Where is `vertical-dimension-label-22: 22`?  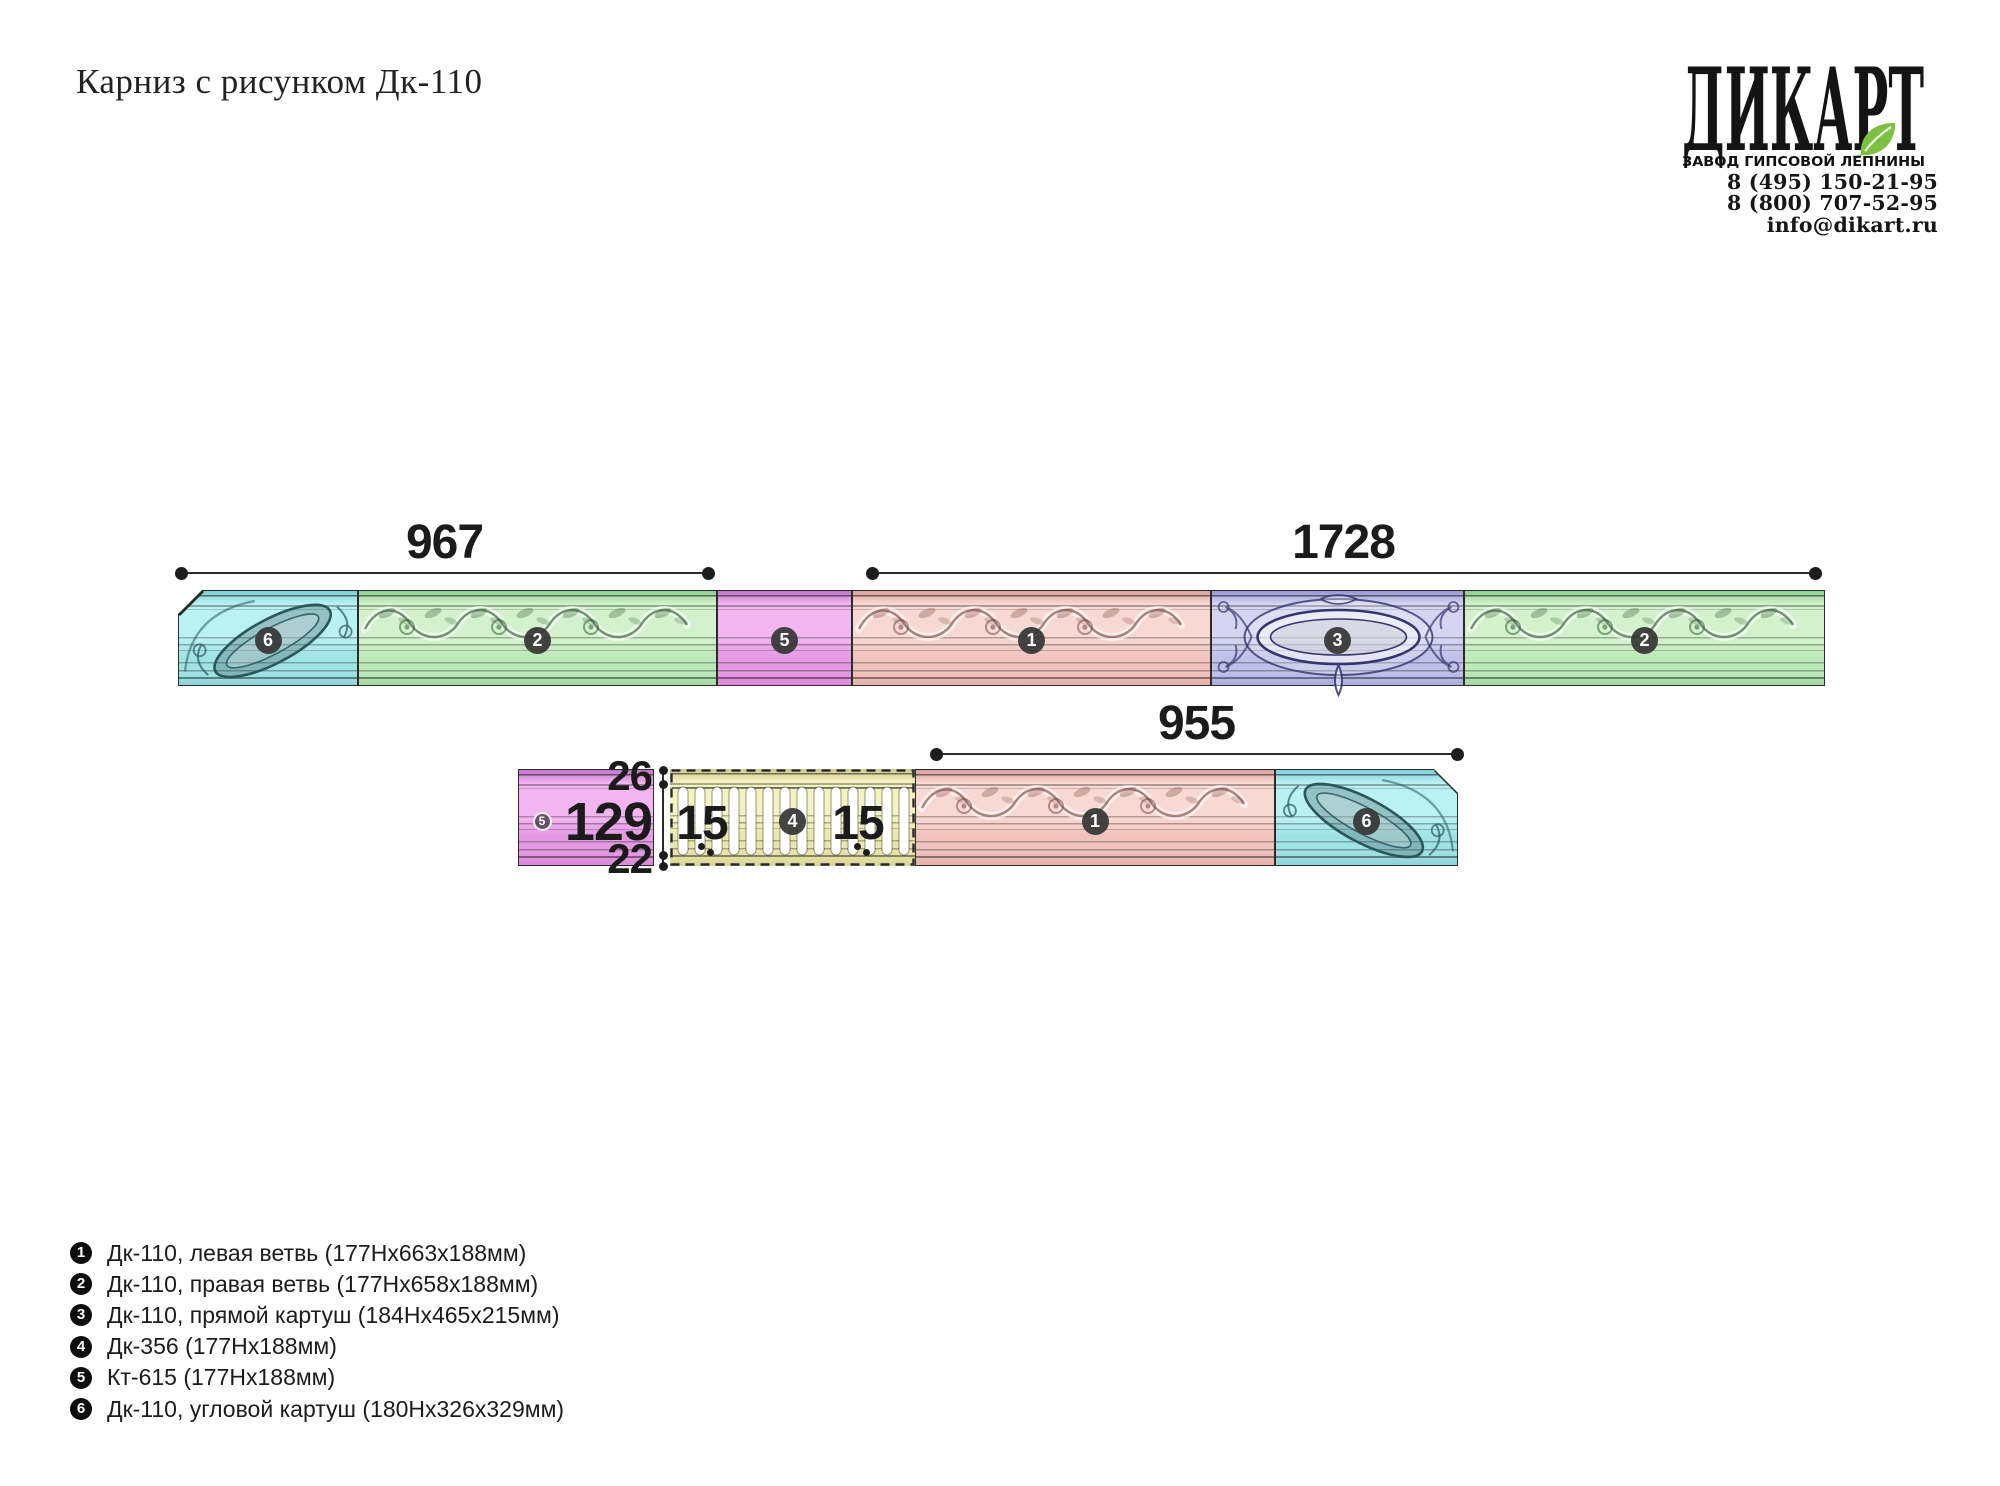
vertical-dimension-label-22: 22 is located at coordinates (630, 858).